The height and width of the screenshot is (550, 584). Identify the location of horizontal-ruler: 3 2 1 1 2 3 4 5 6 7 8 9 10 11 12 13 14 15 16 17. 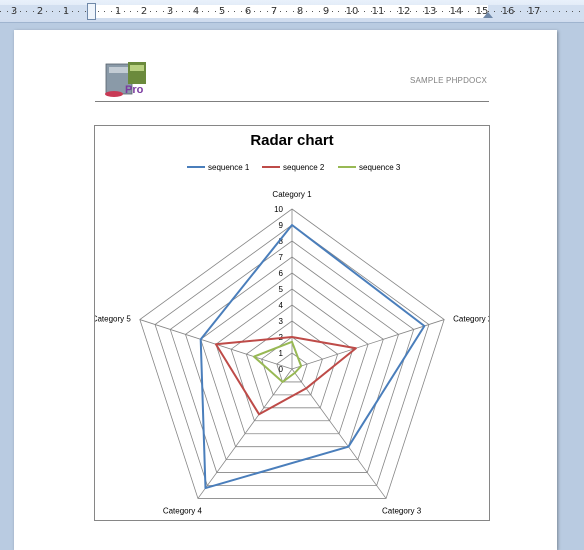
(292, 11).